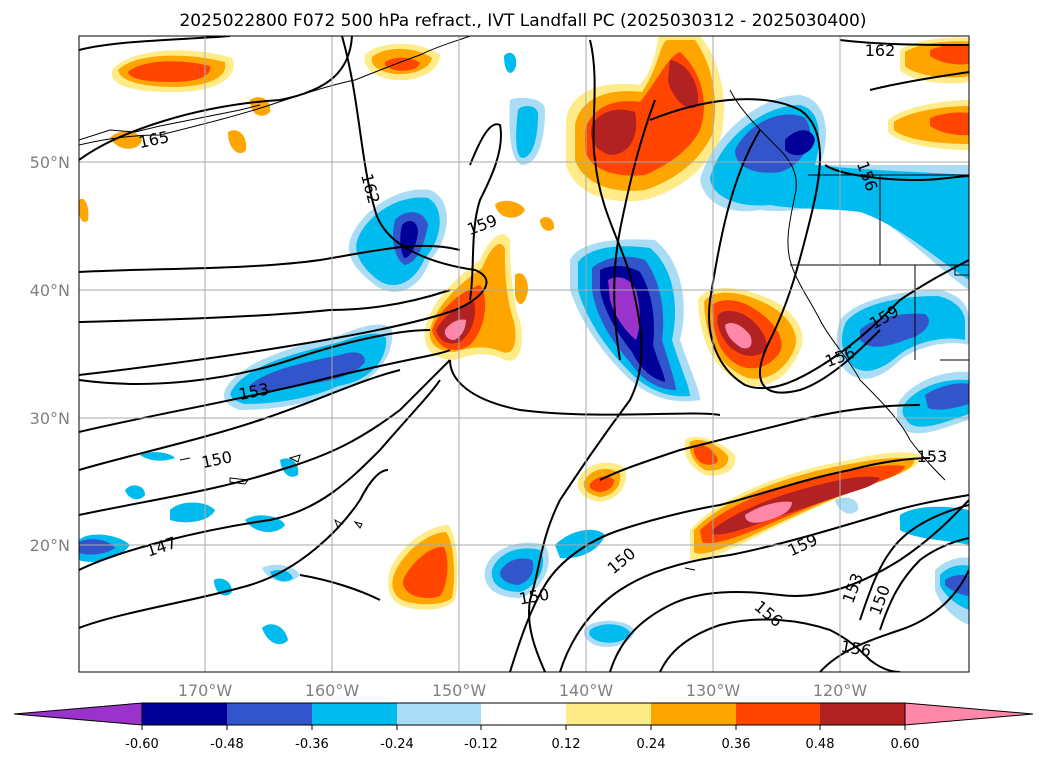 The height and width of the screenshot is (765, 1047). Describe the element at coordinates (932, 456) in the screenshot. I see `contour-label-153-east: 153` at that location.